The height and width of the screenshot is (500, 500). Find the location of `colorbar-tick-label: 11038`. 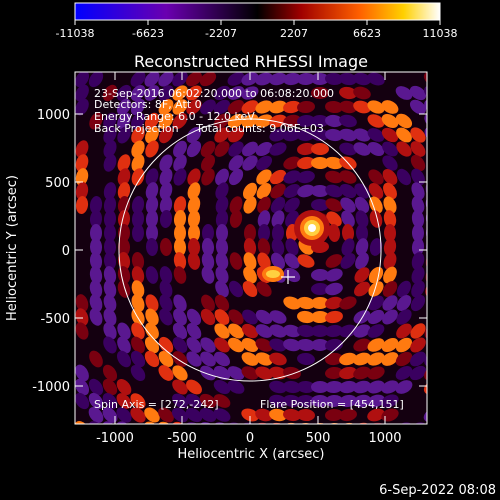

colorbar-tick-label: 11038 is located at coordinates (440, 33).